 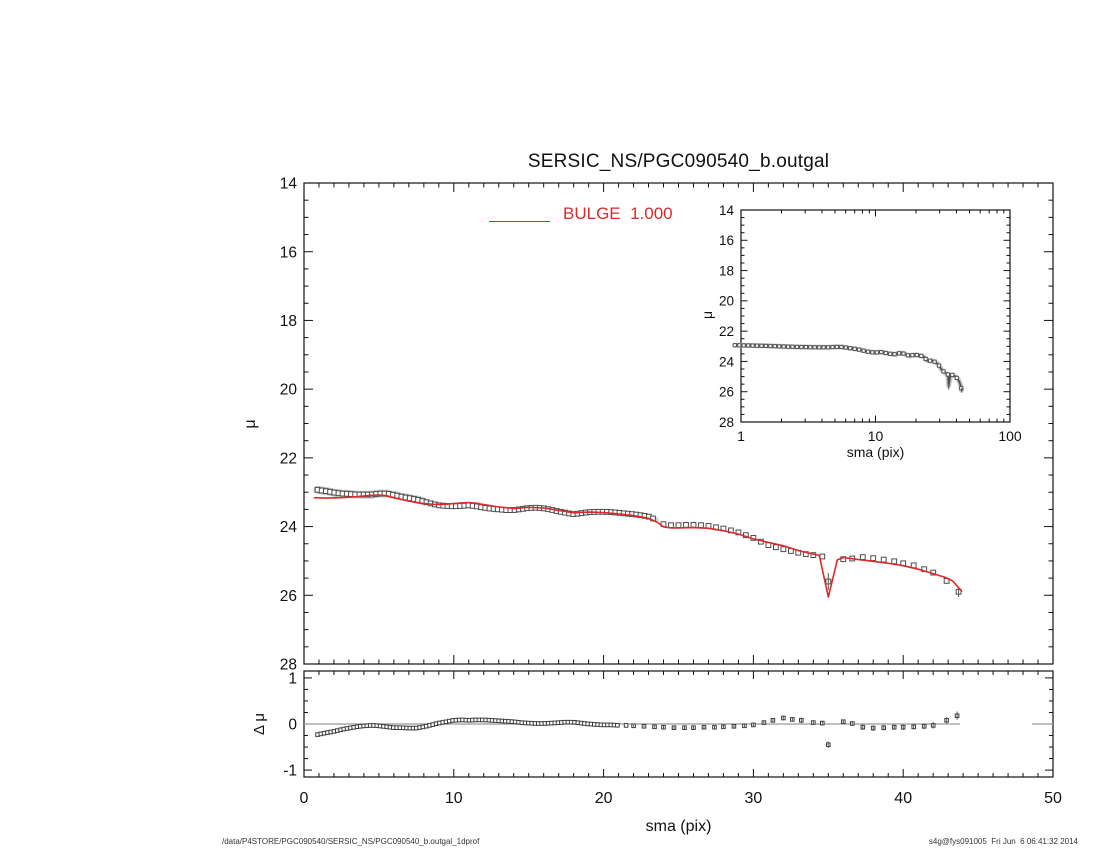 I want to click on svg-text: 40, so click(x=903, y=798).